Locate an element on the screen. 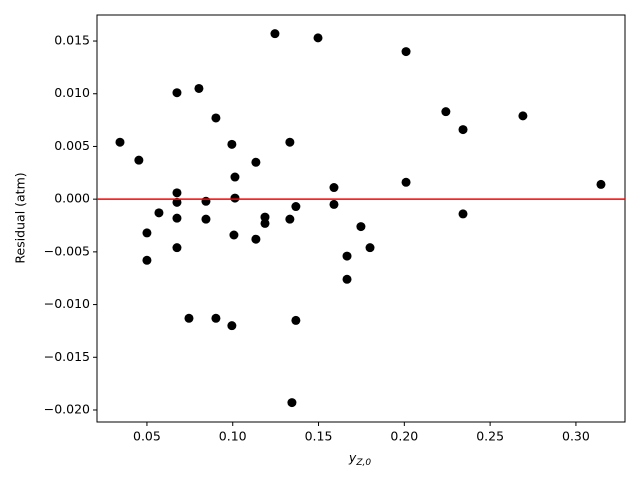  x-tick-label: 0.10 is located at coordinates (233, 436).